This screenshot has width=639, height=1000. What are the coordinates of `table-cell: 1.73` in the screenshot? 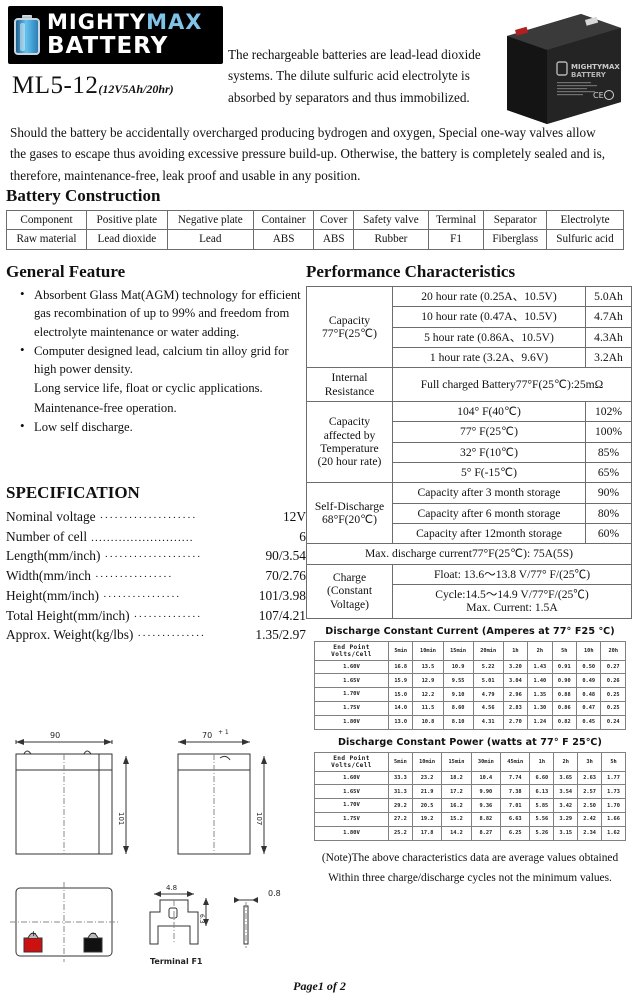 It's located at (613, 792).